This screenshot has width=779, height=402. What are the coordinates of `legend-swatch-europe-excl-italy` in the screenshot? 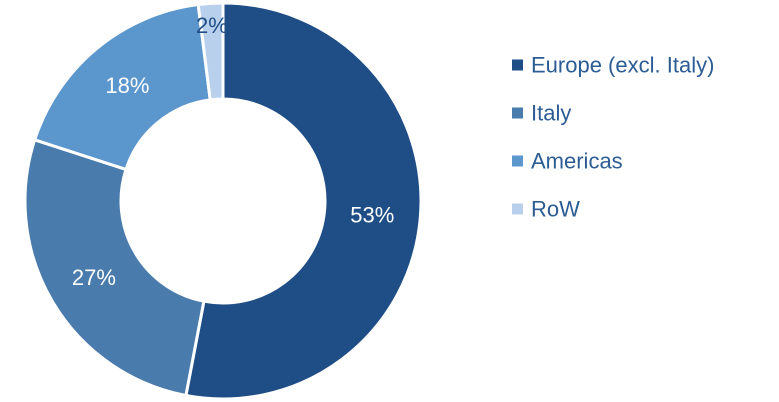 It's located at (517, 65).